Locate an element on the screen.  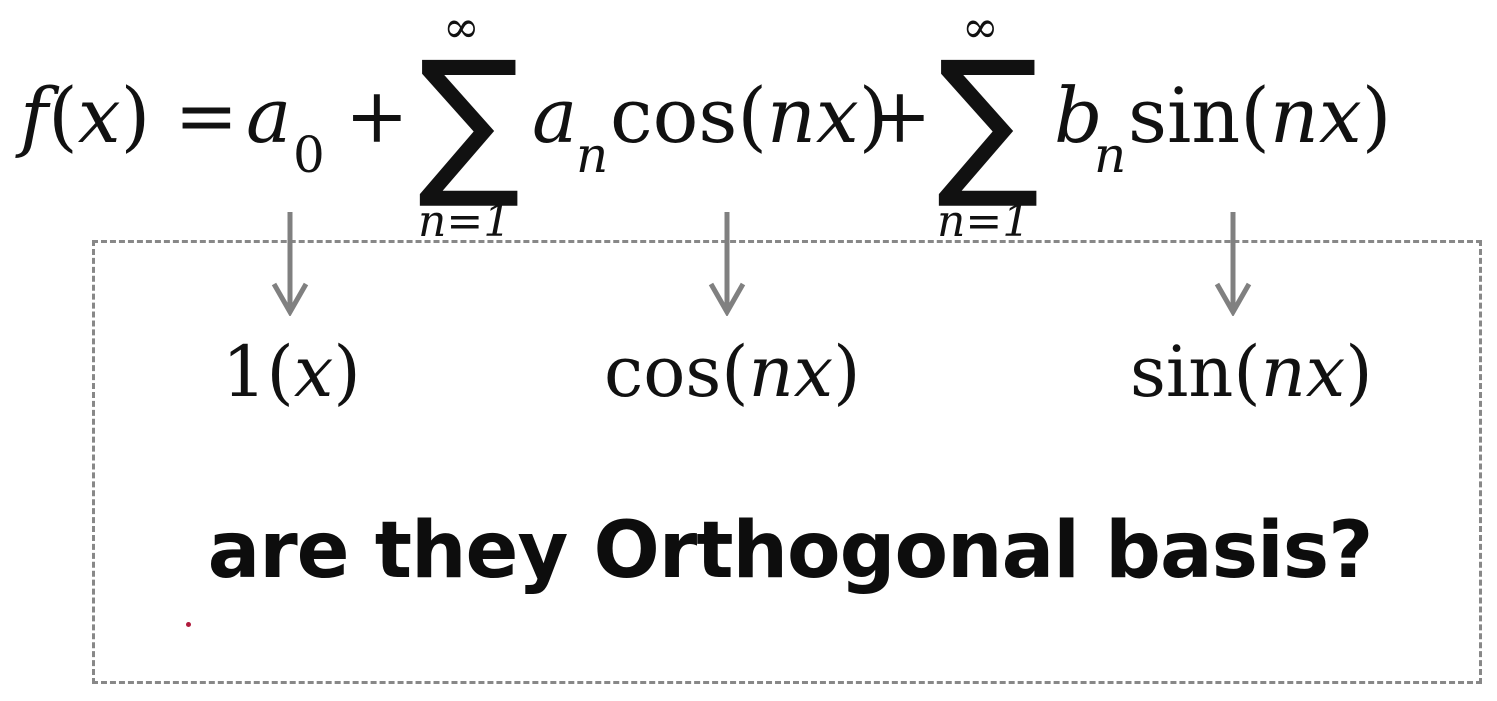
sum1-upper-limit: ∞ is located at coordinates (461, 27).